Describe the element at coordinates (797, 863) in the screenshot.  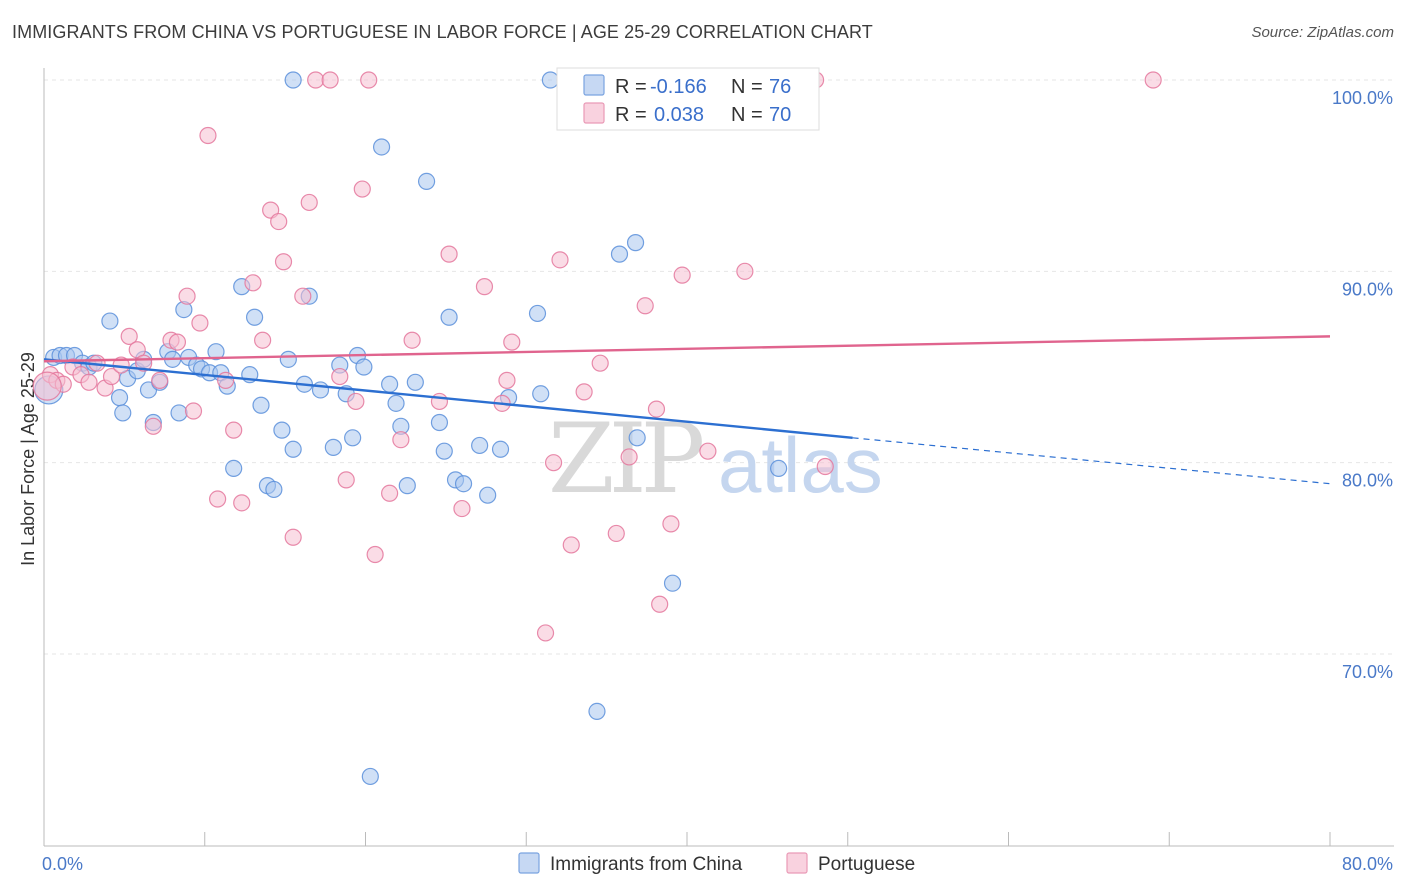
I see `legend-portuguese-swatch` at that location.